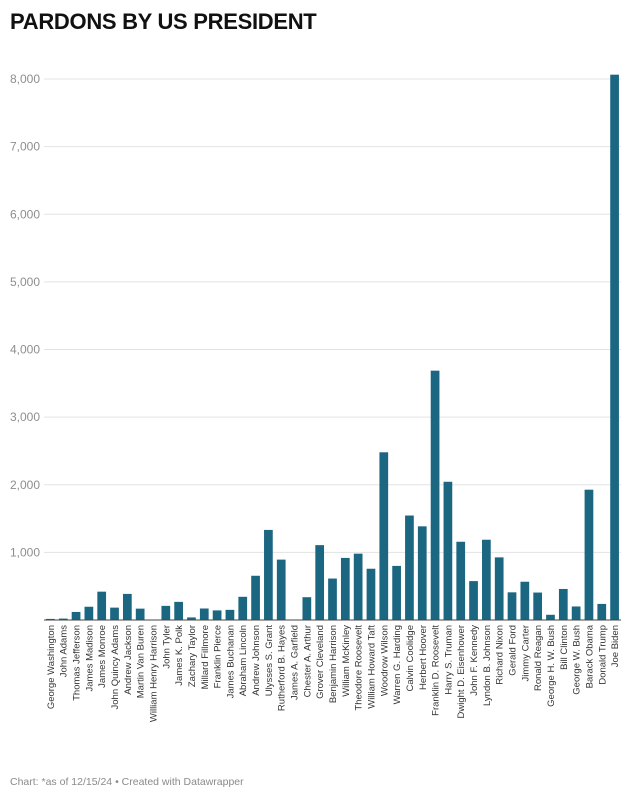 This screenshot has height=800, width=631. Describe the element at coordinates (295, 662) in the screenshot. I see `x-tick-label: James A. Garfield` at that location.